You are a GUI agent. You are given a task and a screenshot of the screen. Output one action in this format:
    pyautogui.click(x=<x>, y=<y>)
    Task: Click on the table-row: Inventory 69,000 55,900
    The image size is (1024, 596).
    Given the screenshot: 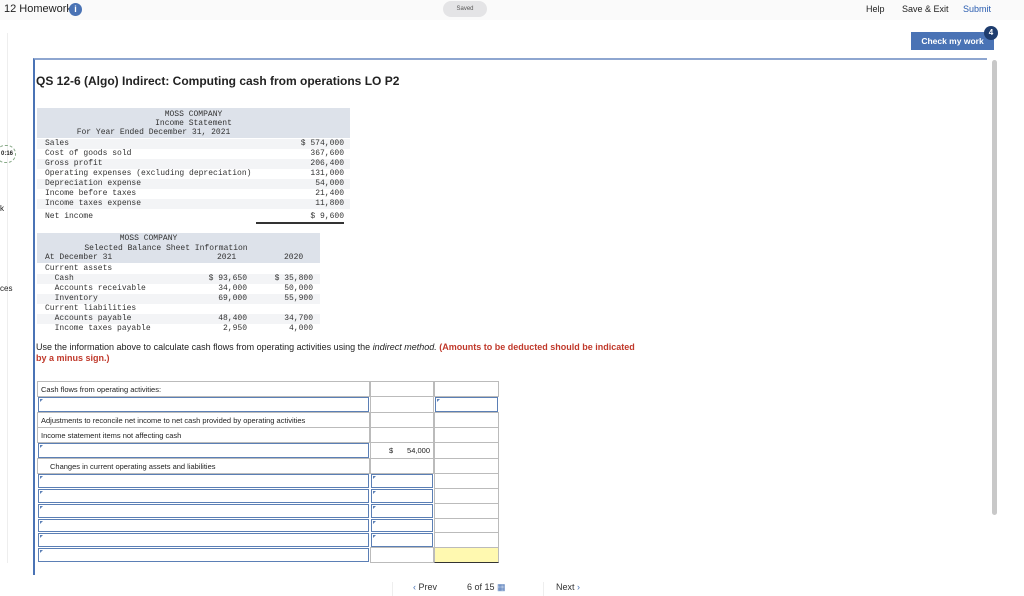 What is the action you would take?
    pyautogui.click(x=178, y=299)
    